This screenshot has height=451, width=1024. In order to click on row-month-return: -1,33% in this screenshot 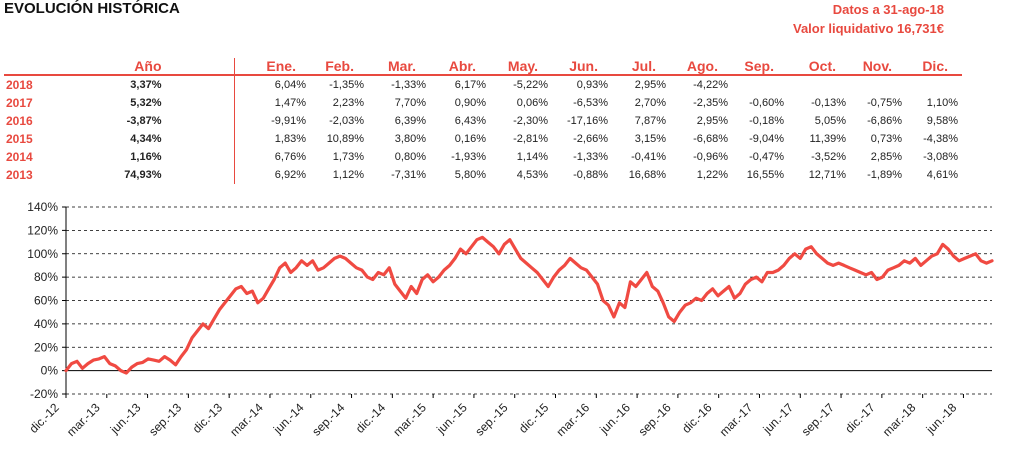, I will do `click(408, 85)`.